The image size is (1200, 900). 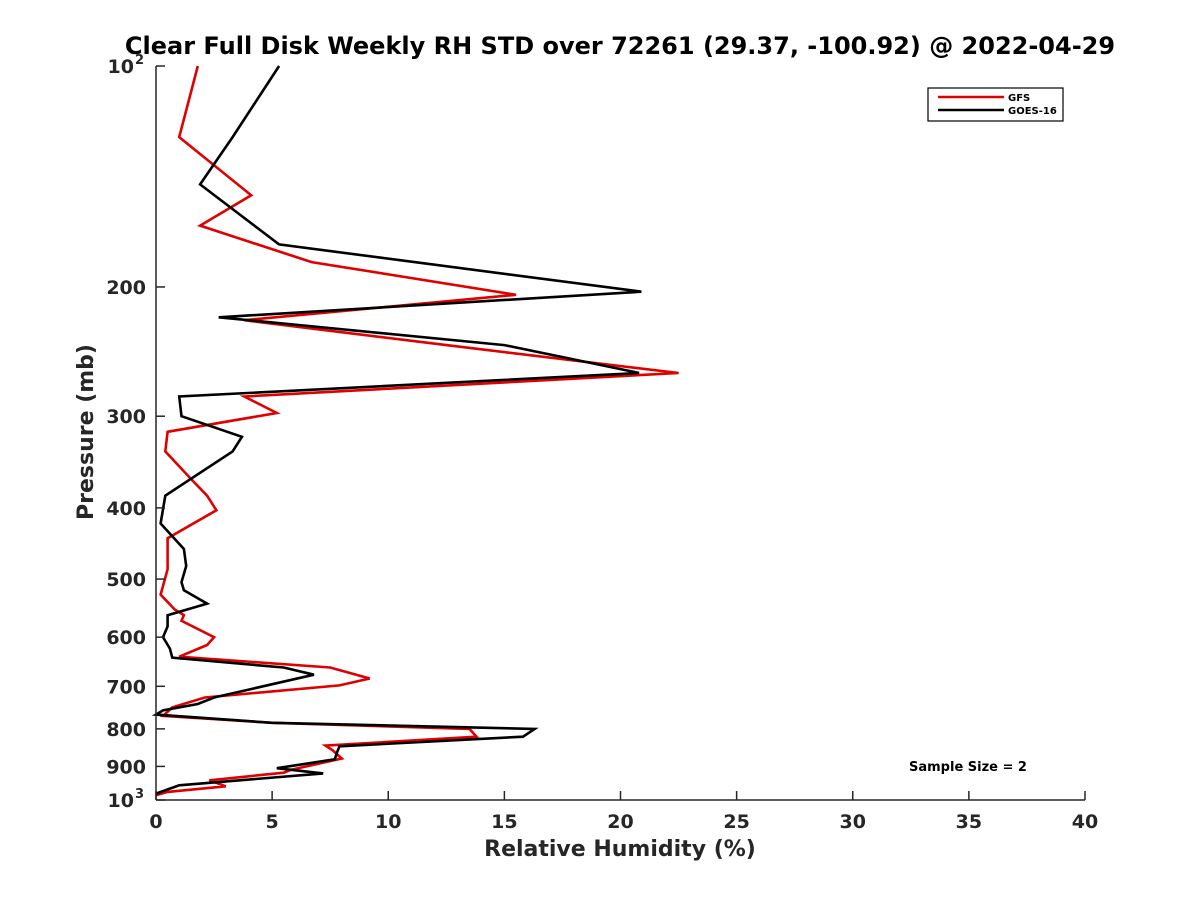 What do you see at coordinates (736, 822) in the screenshot?
I see `x-tick-label: 25` at bounding box center [736, 822].